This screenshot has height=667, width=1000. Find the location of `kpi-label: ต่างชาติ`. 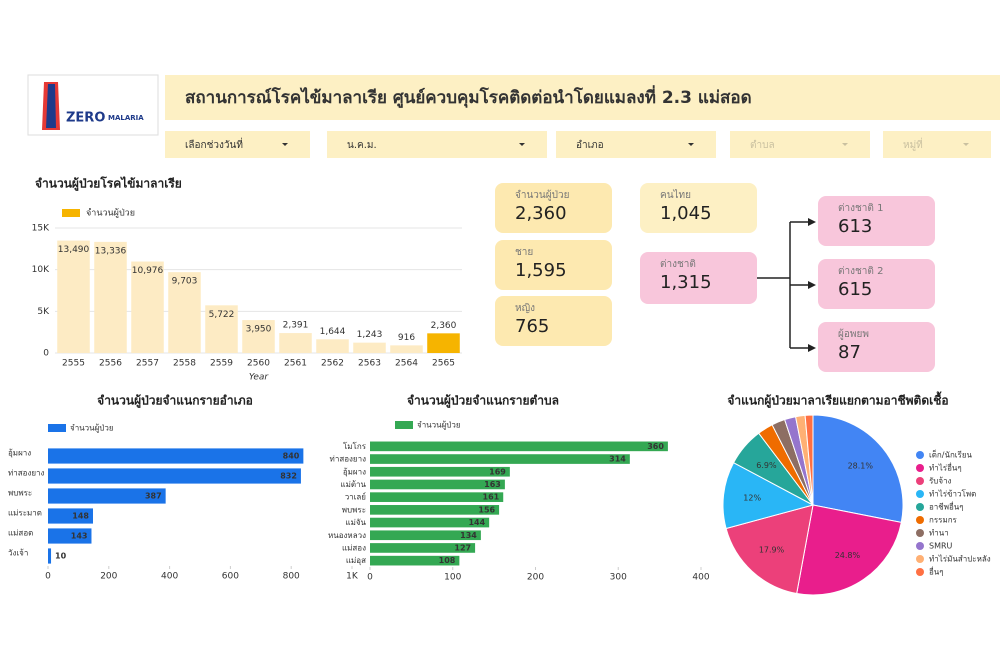

kpi-label: ต่างชาติ is located at coordinates (678, 264).